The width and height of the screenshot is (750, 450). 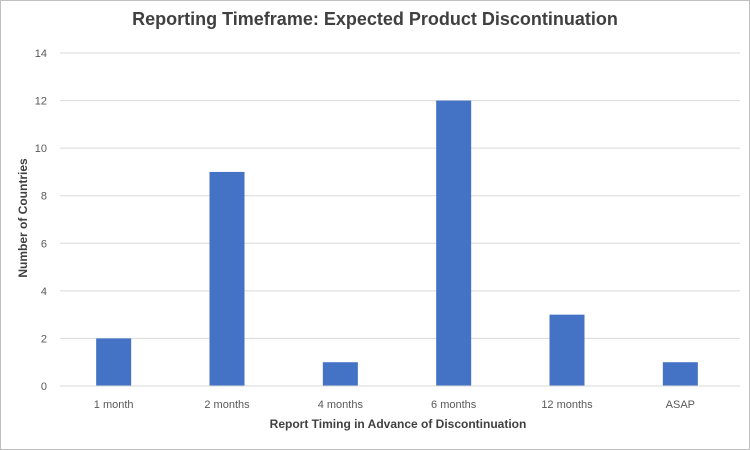 I want to click on y-tick-label: 4, so click(x=44, y=292).